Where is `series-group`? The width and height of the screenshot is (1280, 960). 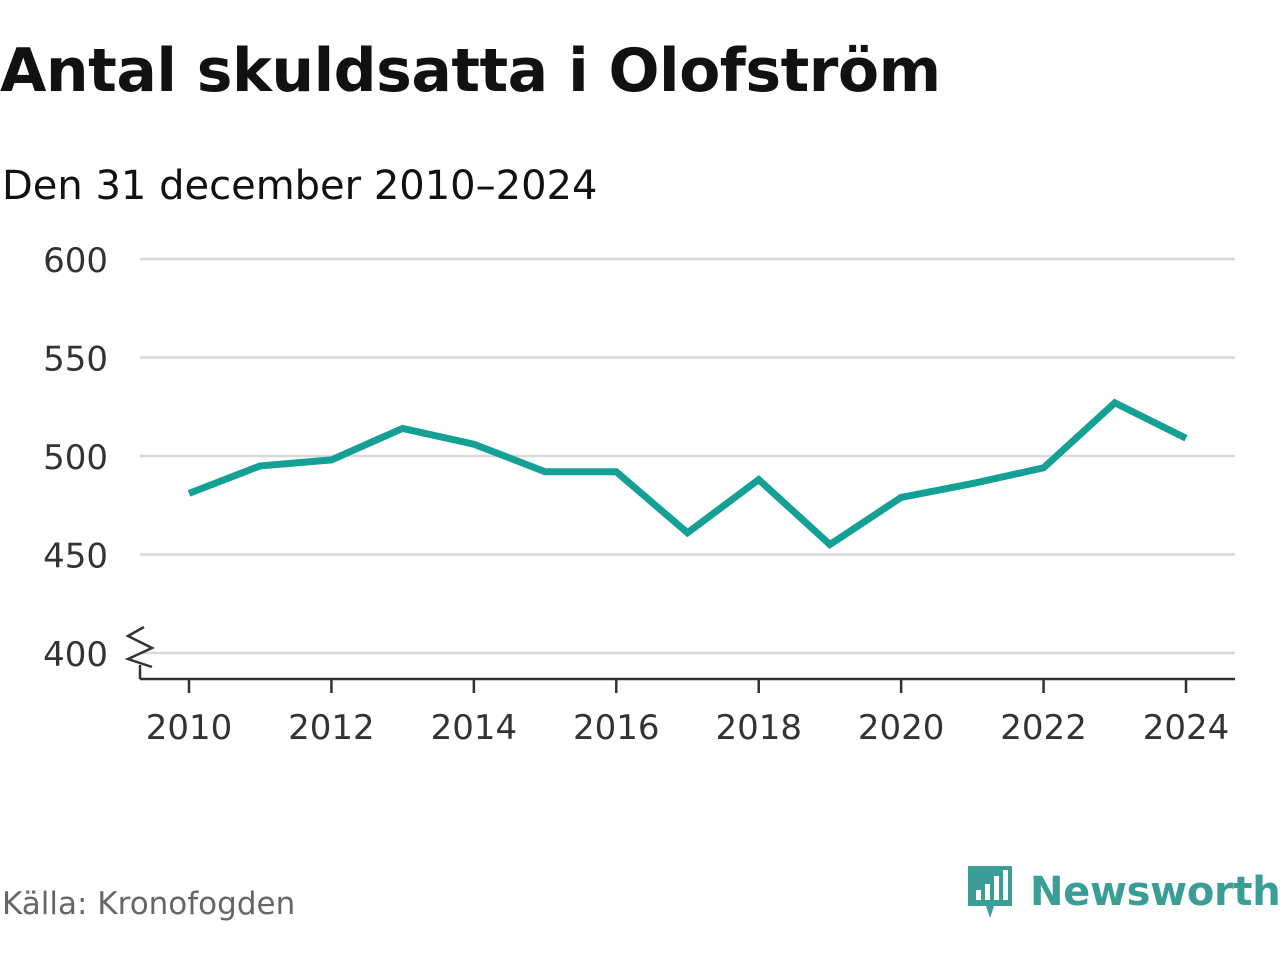
series-group is located at coordinates (687, 474).